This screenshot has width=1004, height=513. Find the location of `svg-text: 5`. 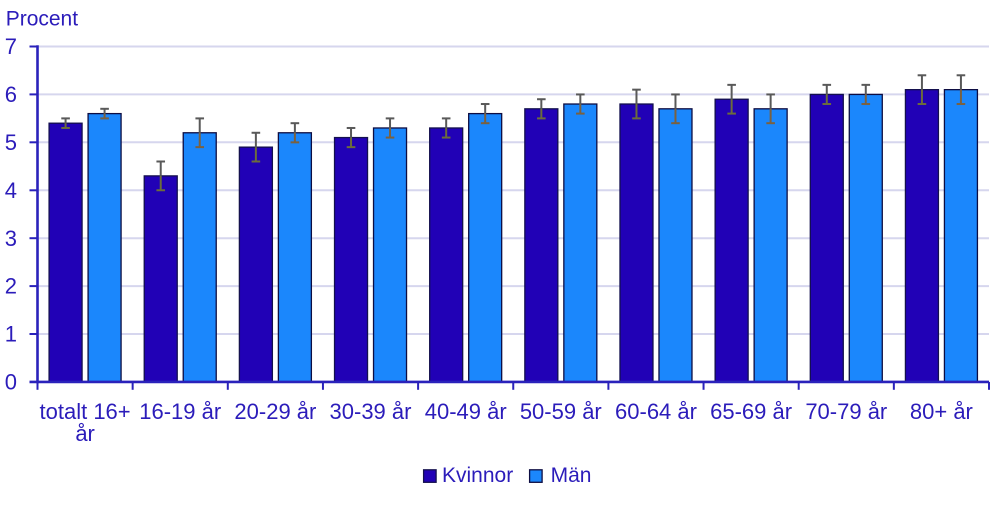

svg-text: 5 is located at coordinates (11, 142).